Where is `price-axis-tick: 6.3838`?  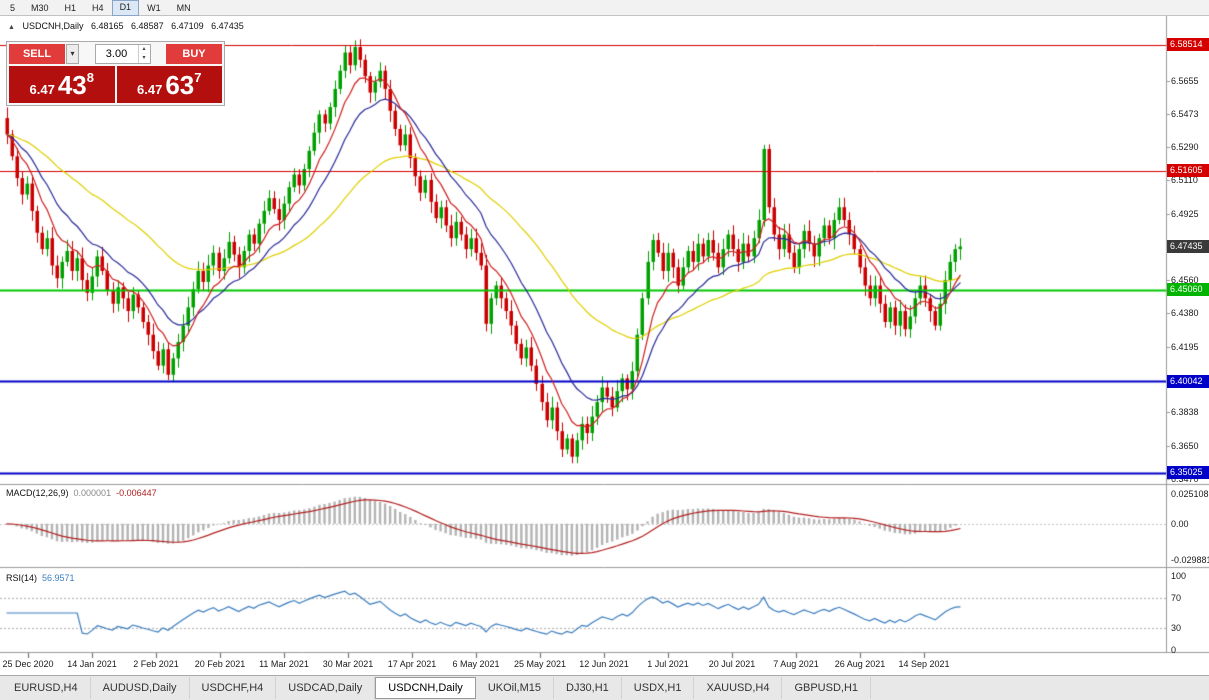 price-axis-tick: 6.3838 is located at coordinates (1185, 411).